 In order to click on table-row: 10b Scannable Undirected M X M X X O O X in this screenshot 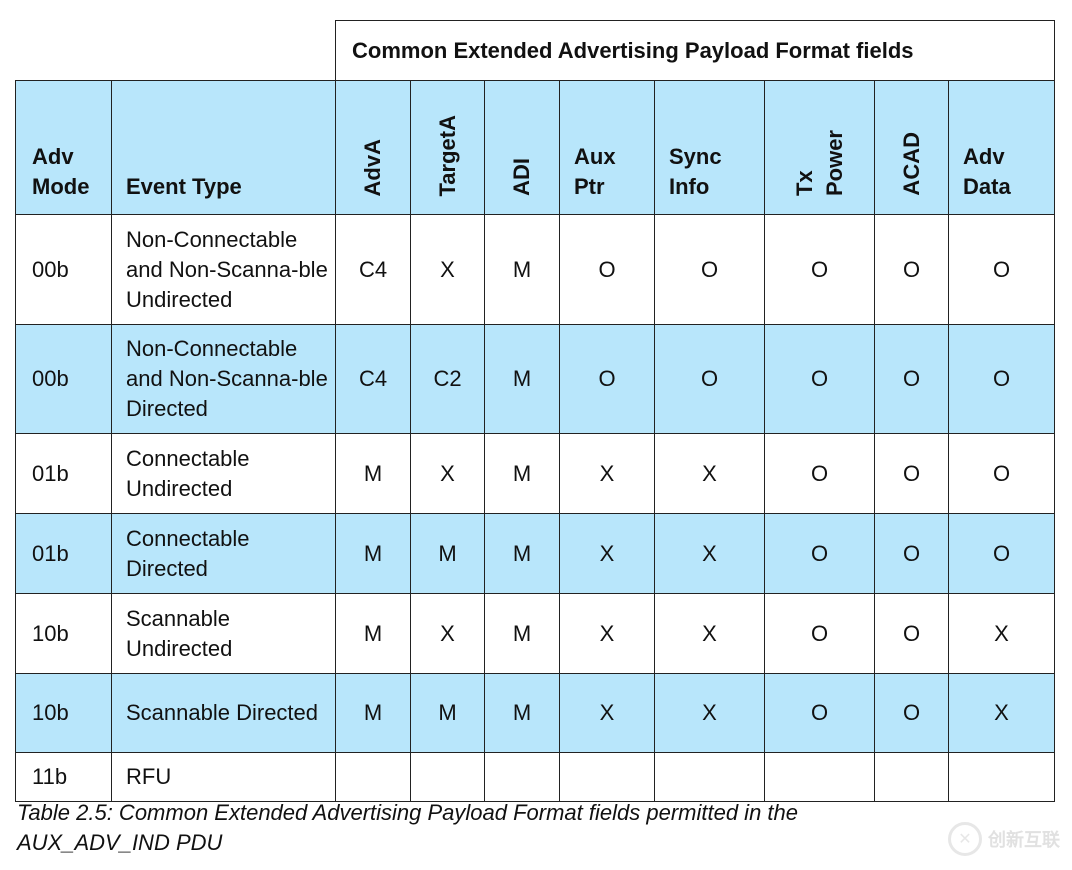, I will do `click(535, 633)`.